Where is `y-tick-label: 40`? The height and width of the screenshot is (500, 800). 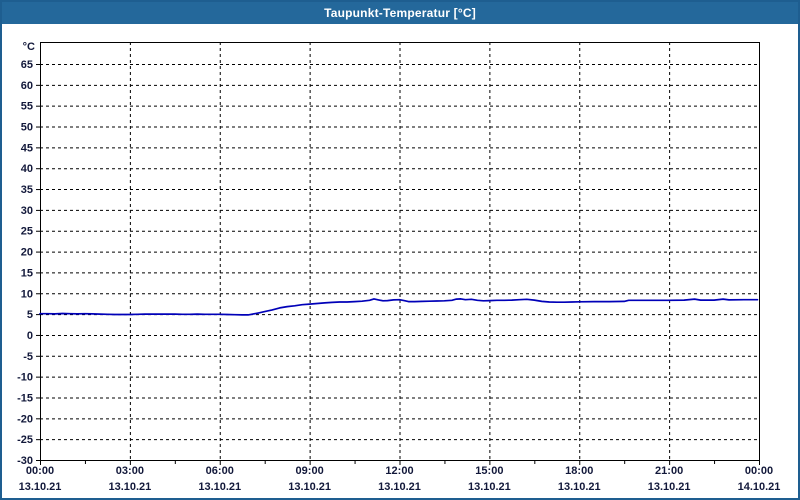 y-tick-label: 40 is located at coordinates (27, 169).